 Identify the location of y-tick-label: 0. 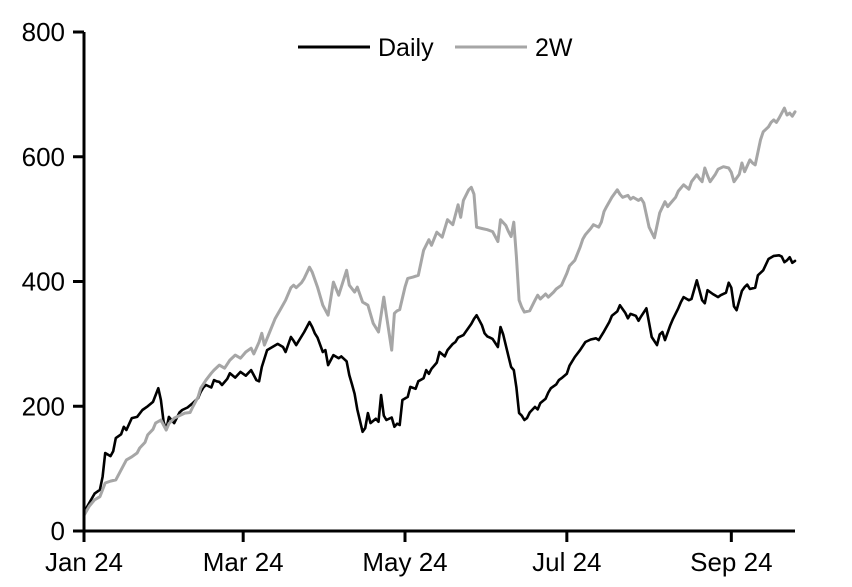
(58, 531).